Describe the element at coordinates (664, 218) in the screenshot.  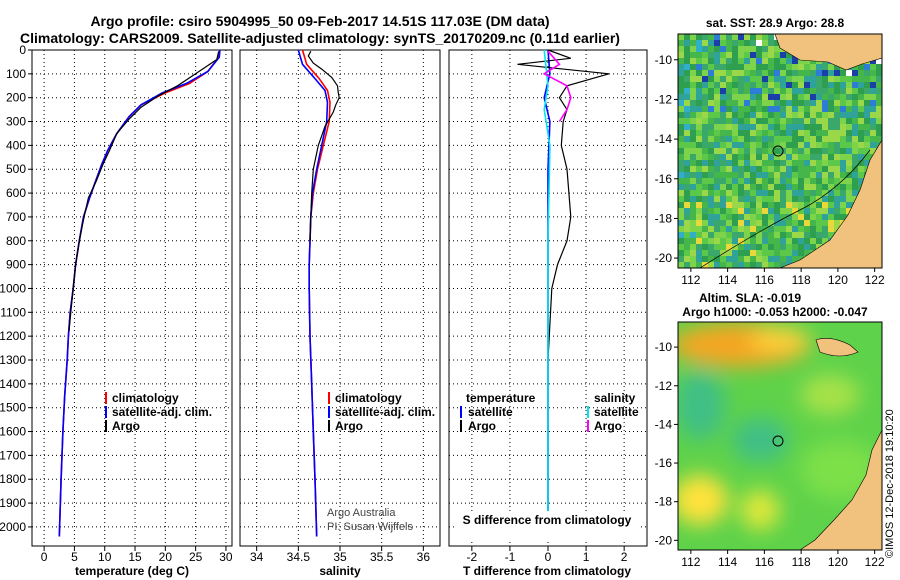
I see `lat-tick-label: -18` at that location.